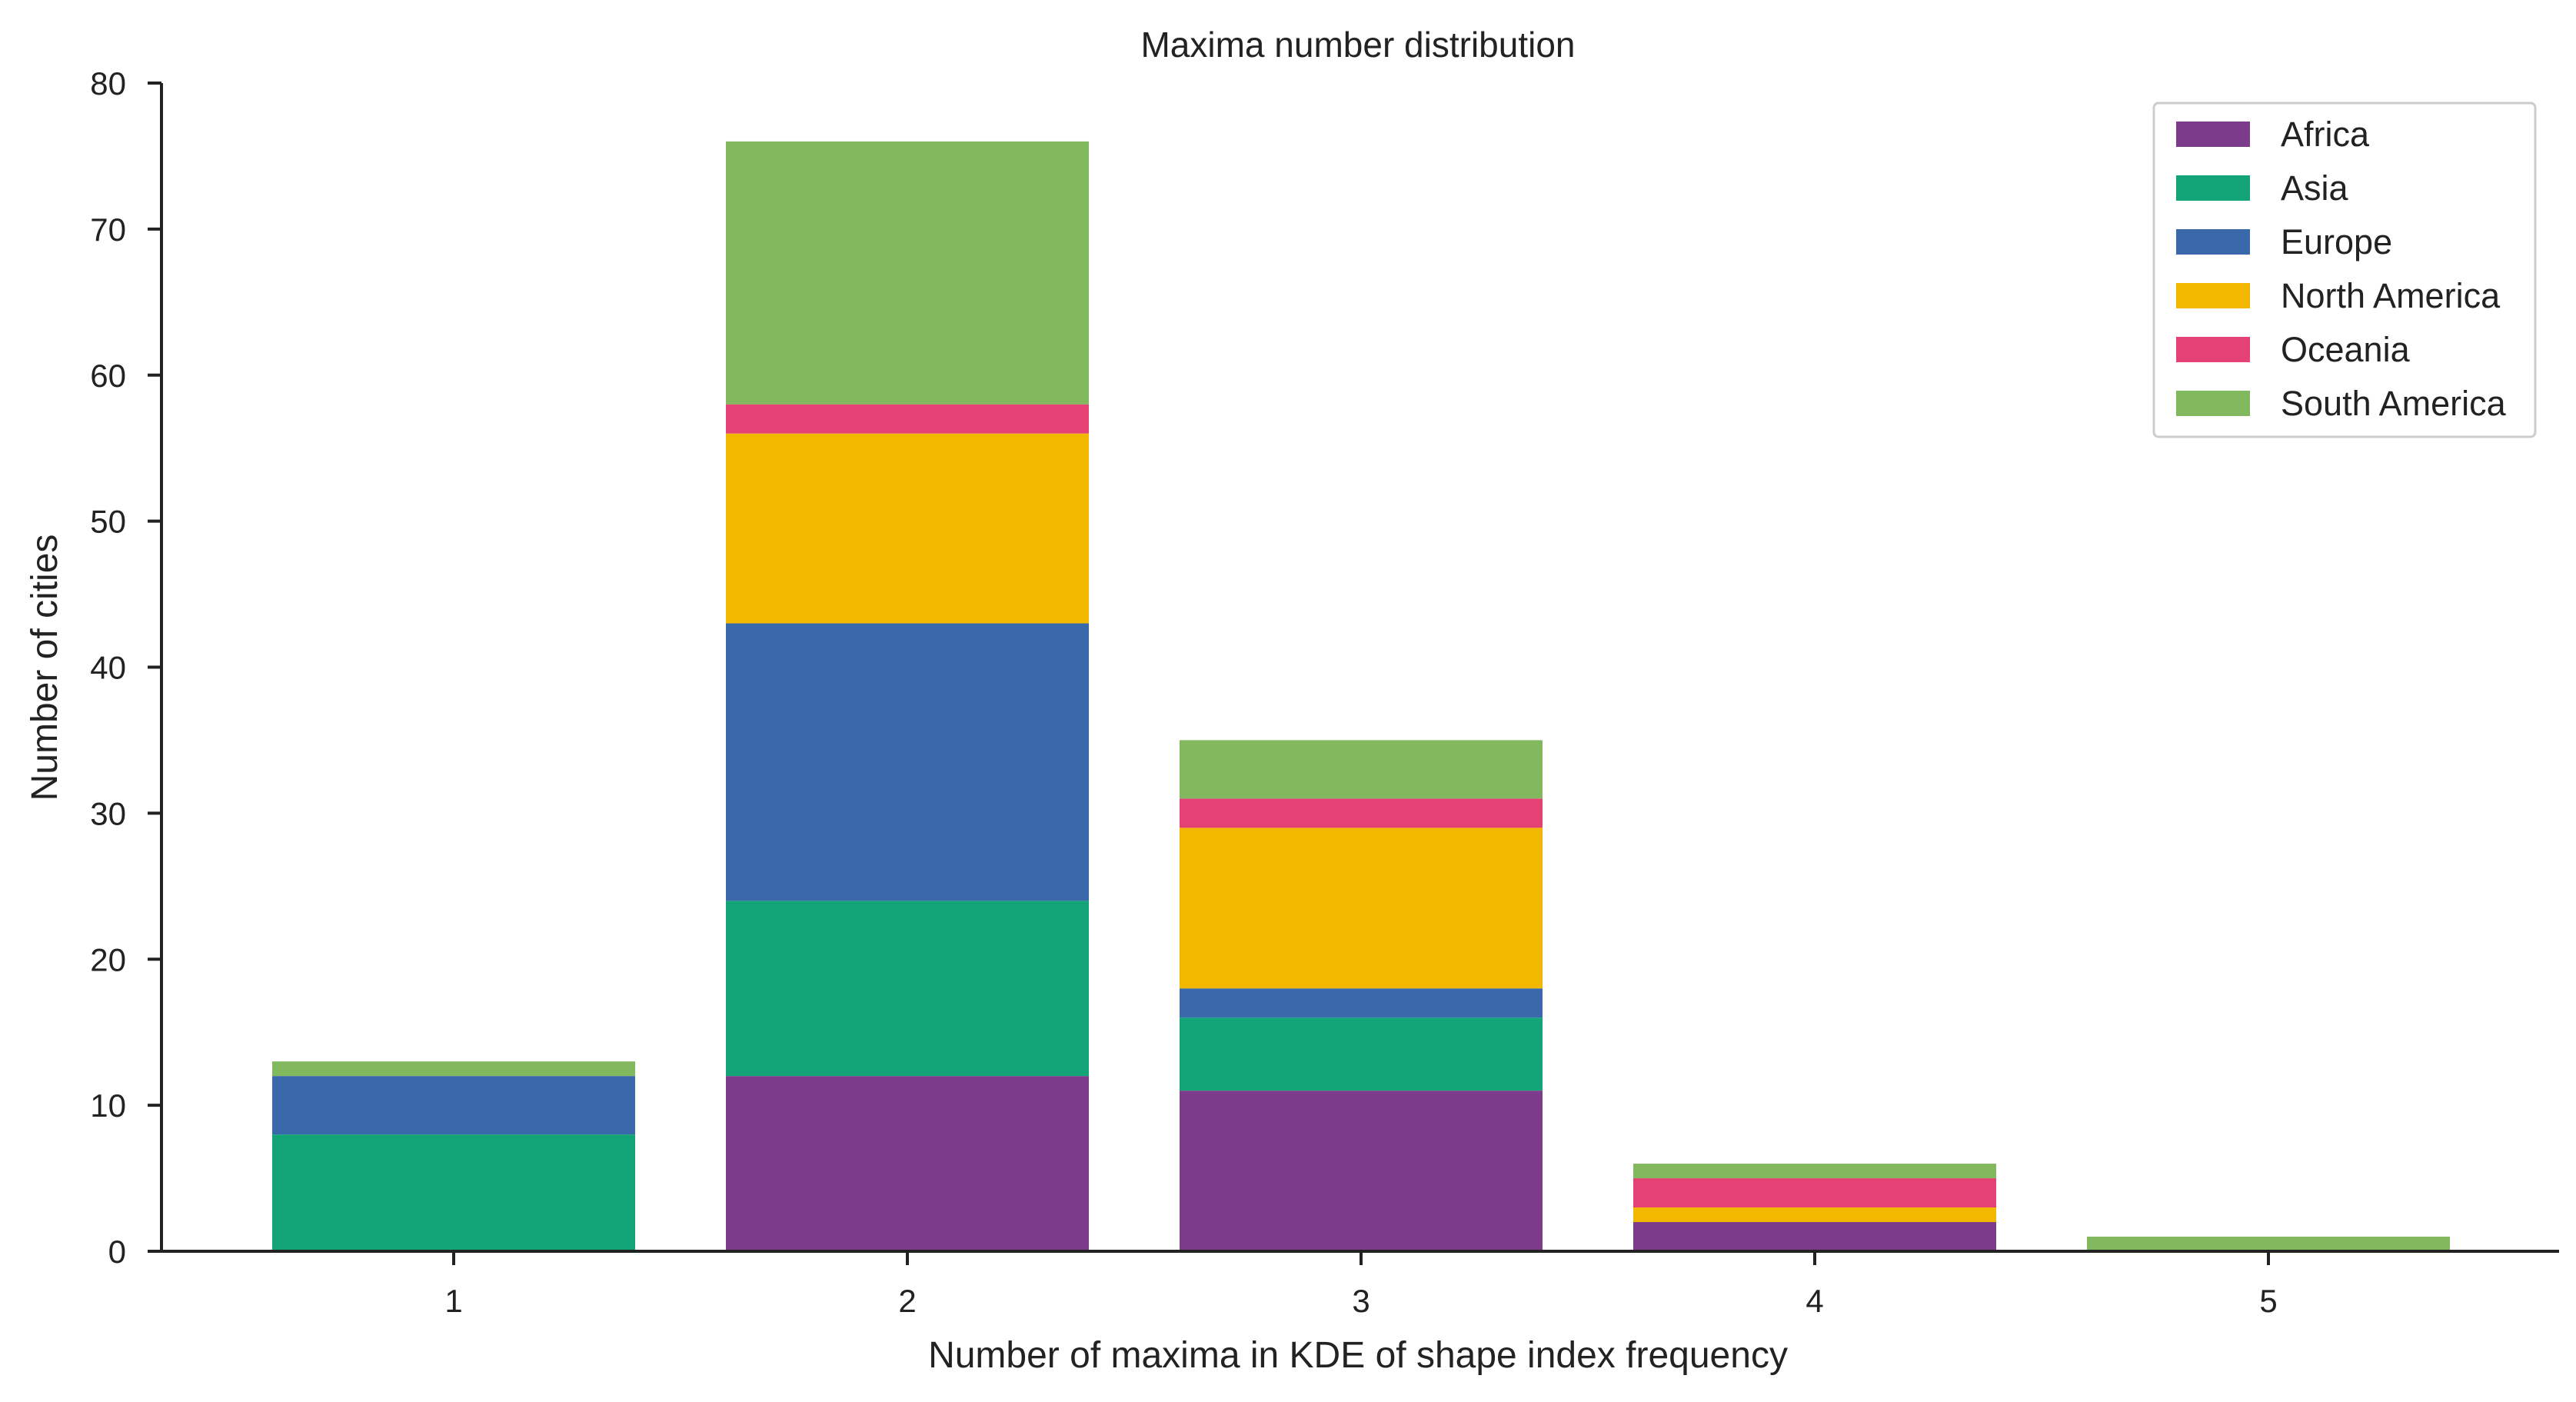 This screenshot has height=1402, width=2576. What do you see at coordinates (108, 1105) in the screenshot?
I see `y-tick-label: 10` at bounding box center [108, 1105].